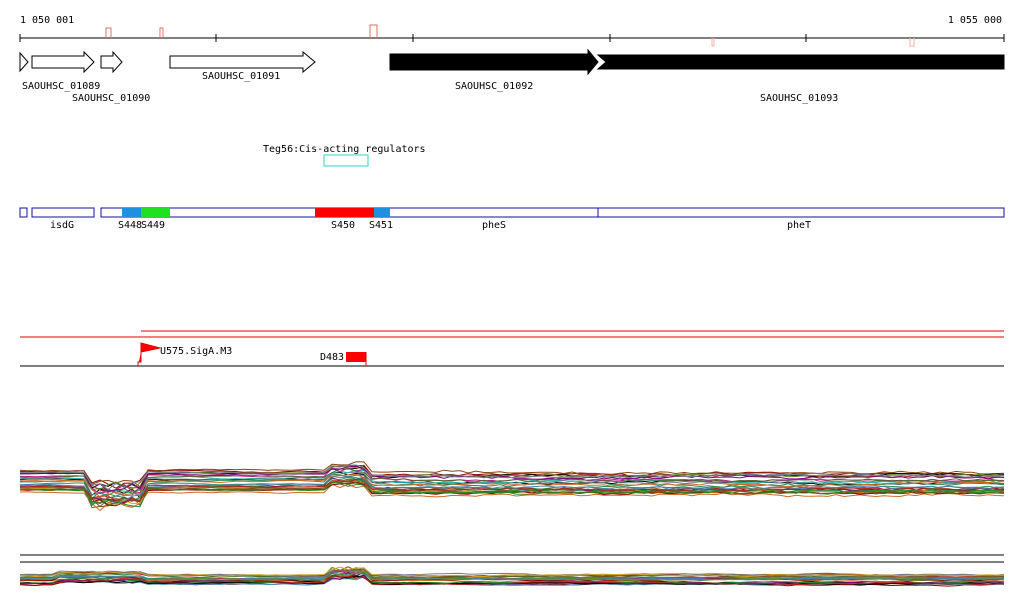 Image resolution: width=1024 pixels, height=611 pixels. I want to click on ruler-ticks, so click(512, 38).